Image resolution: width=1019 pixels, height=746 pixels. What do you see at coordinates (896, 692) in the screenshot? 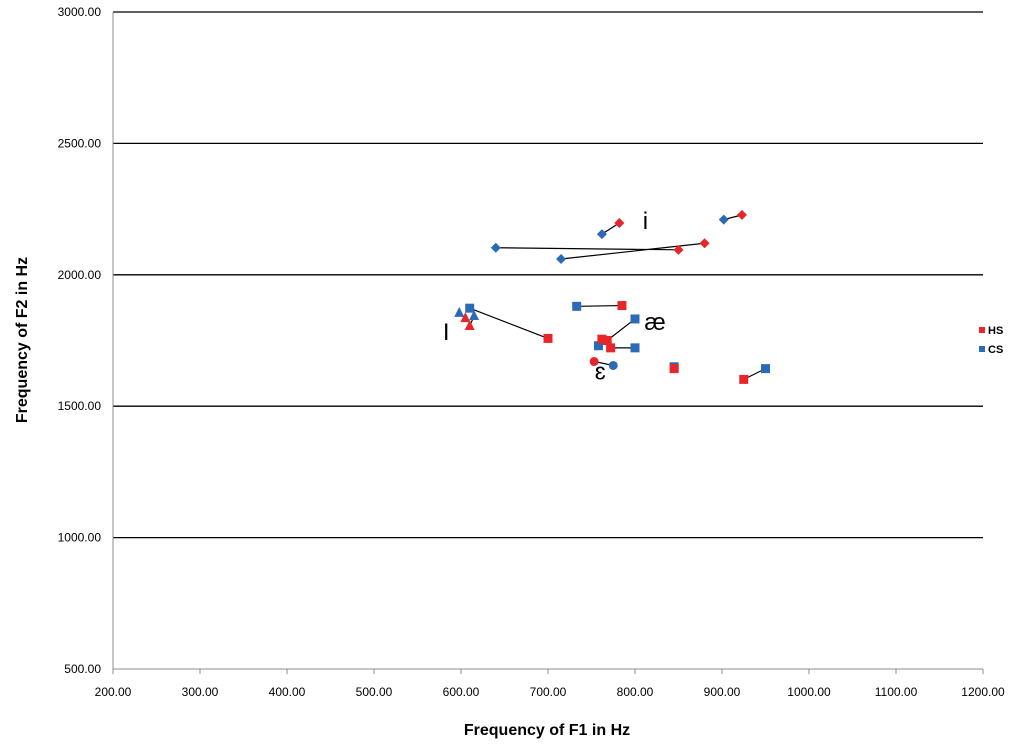
I see `x-tick-label: 1100.00` at bounding box center [896, 692].